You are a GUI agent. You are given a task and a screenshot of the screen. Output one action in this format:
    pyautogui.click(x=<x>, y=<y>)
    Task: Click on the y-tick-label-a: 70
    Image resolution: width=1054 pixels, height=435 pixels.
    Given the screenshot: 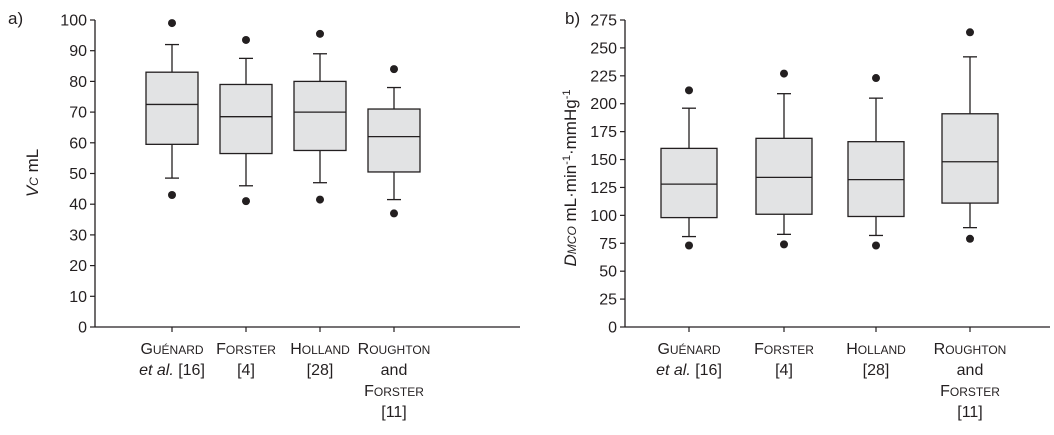 What is the action you would take?
    pyautogui.click(x=78, y=113)
    